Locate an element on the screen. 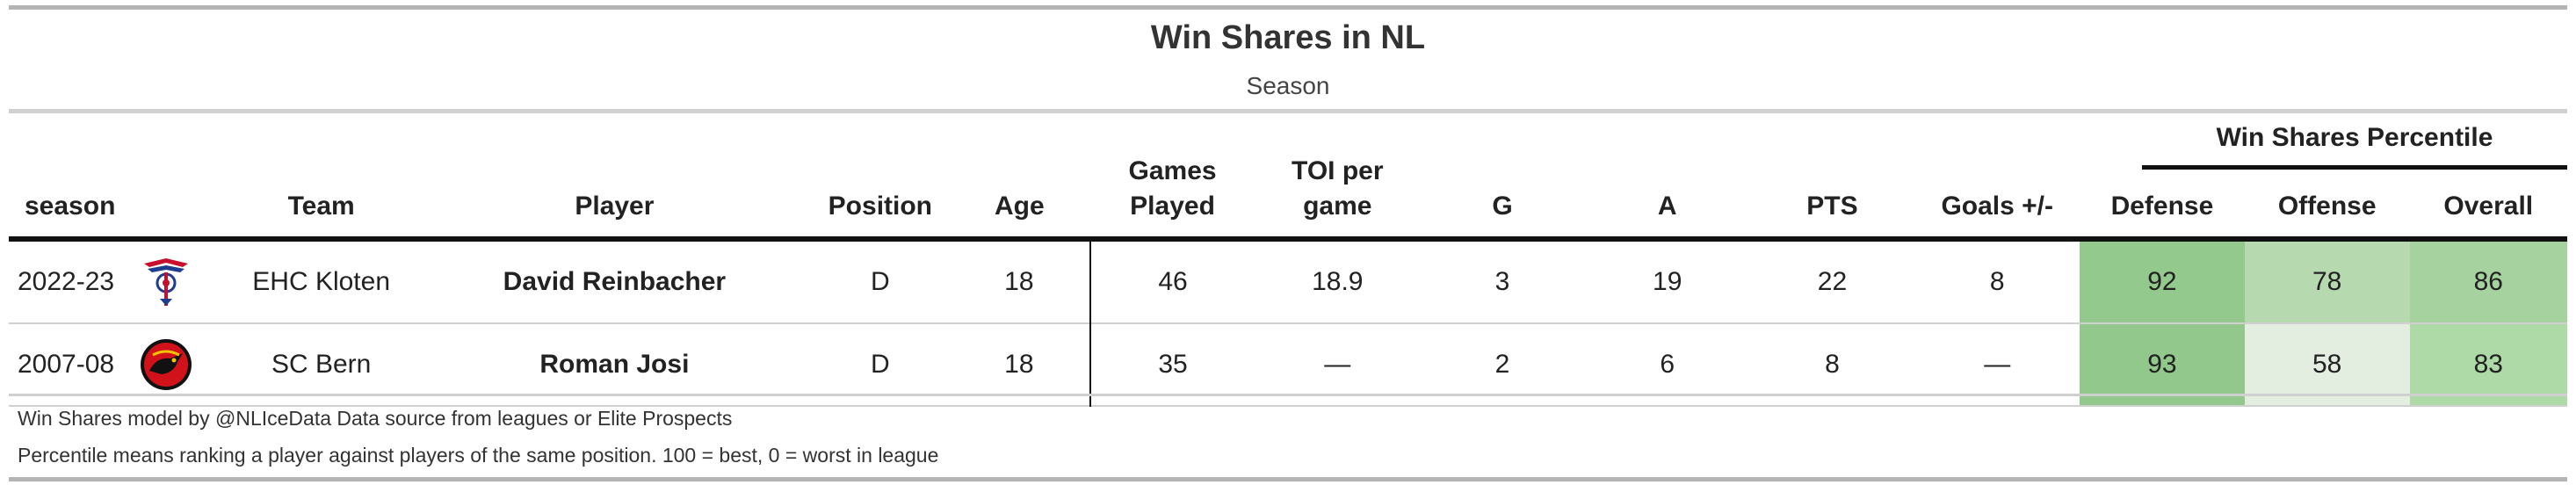 This screenshot has width=2576, height=485. team-cell: EHC Kloten is located at coordinates (321, 281).